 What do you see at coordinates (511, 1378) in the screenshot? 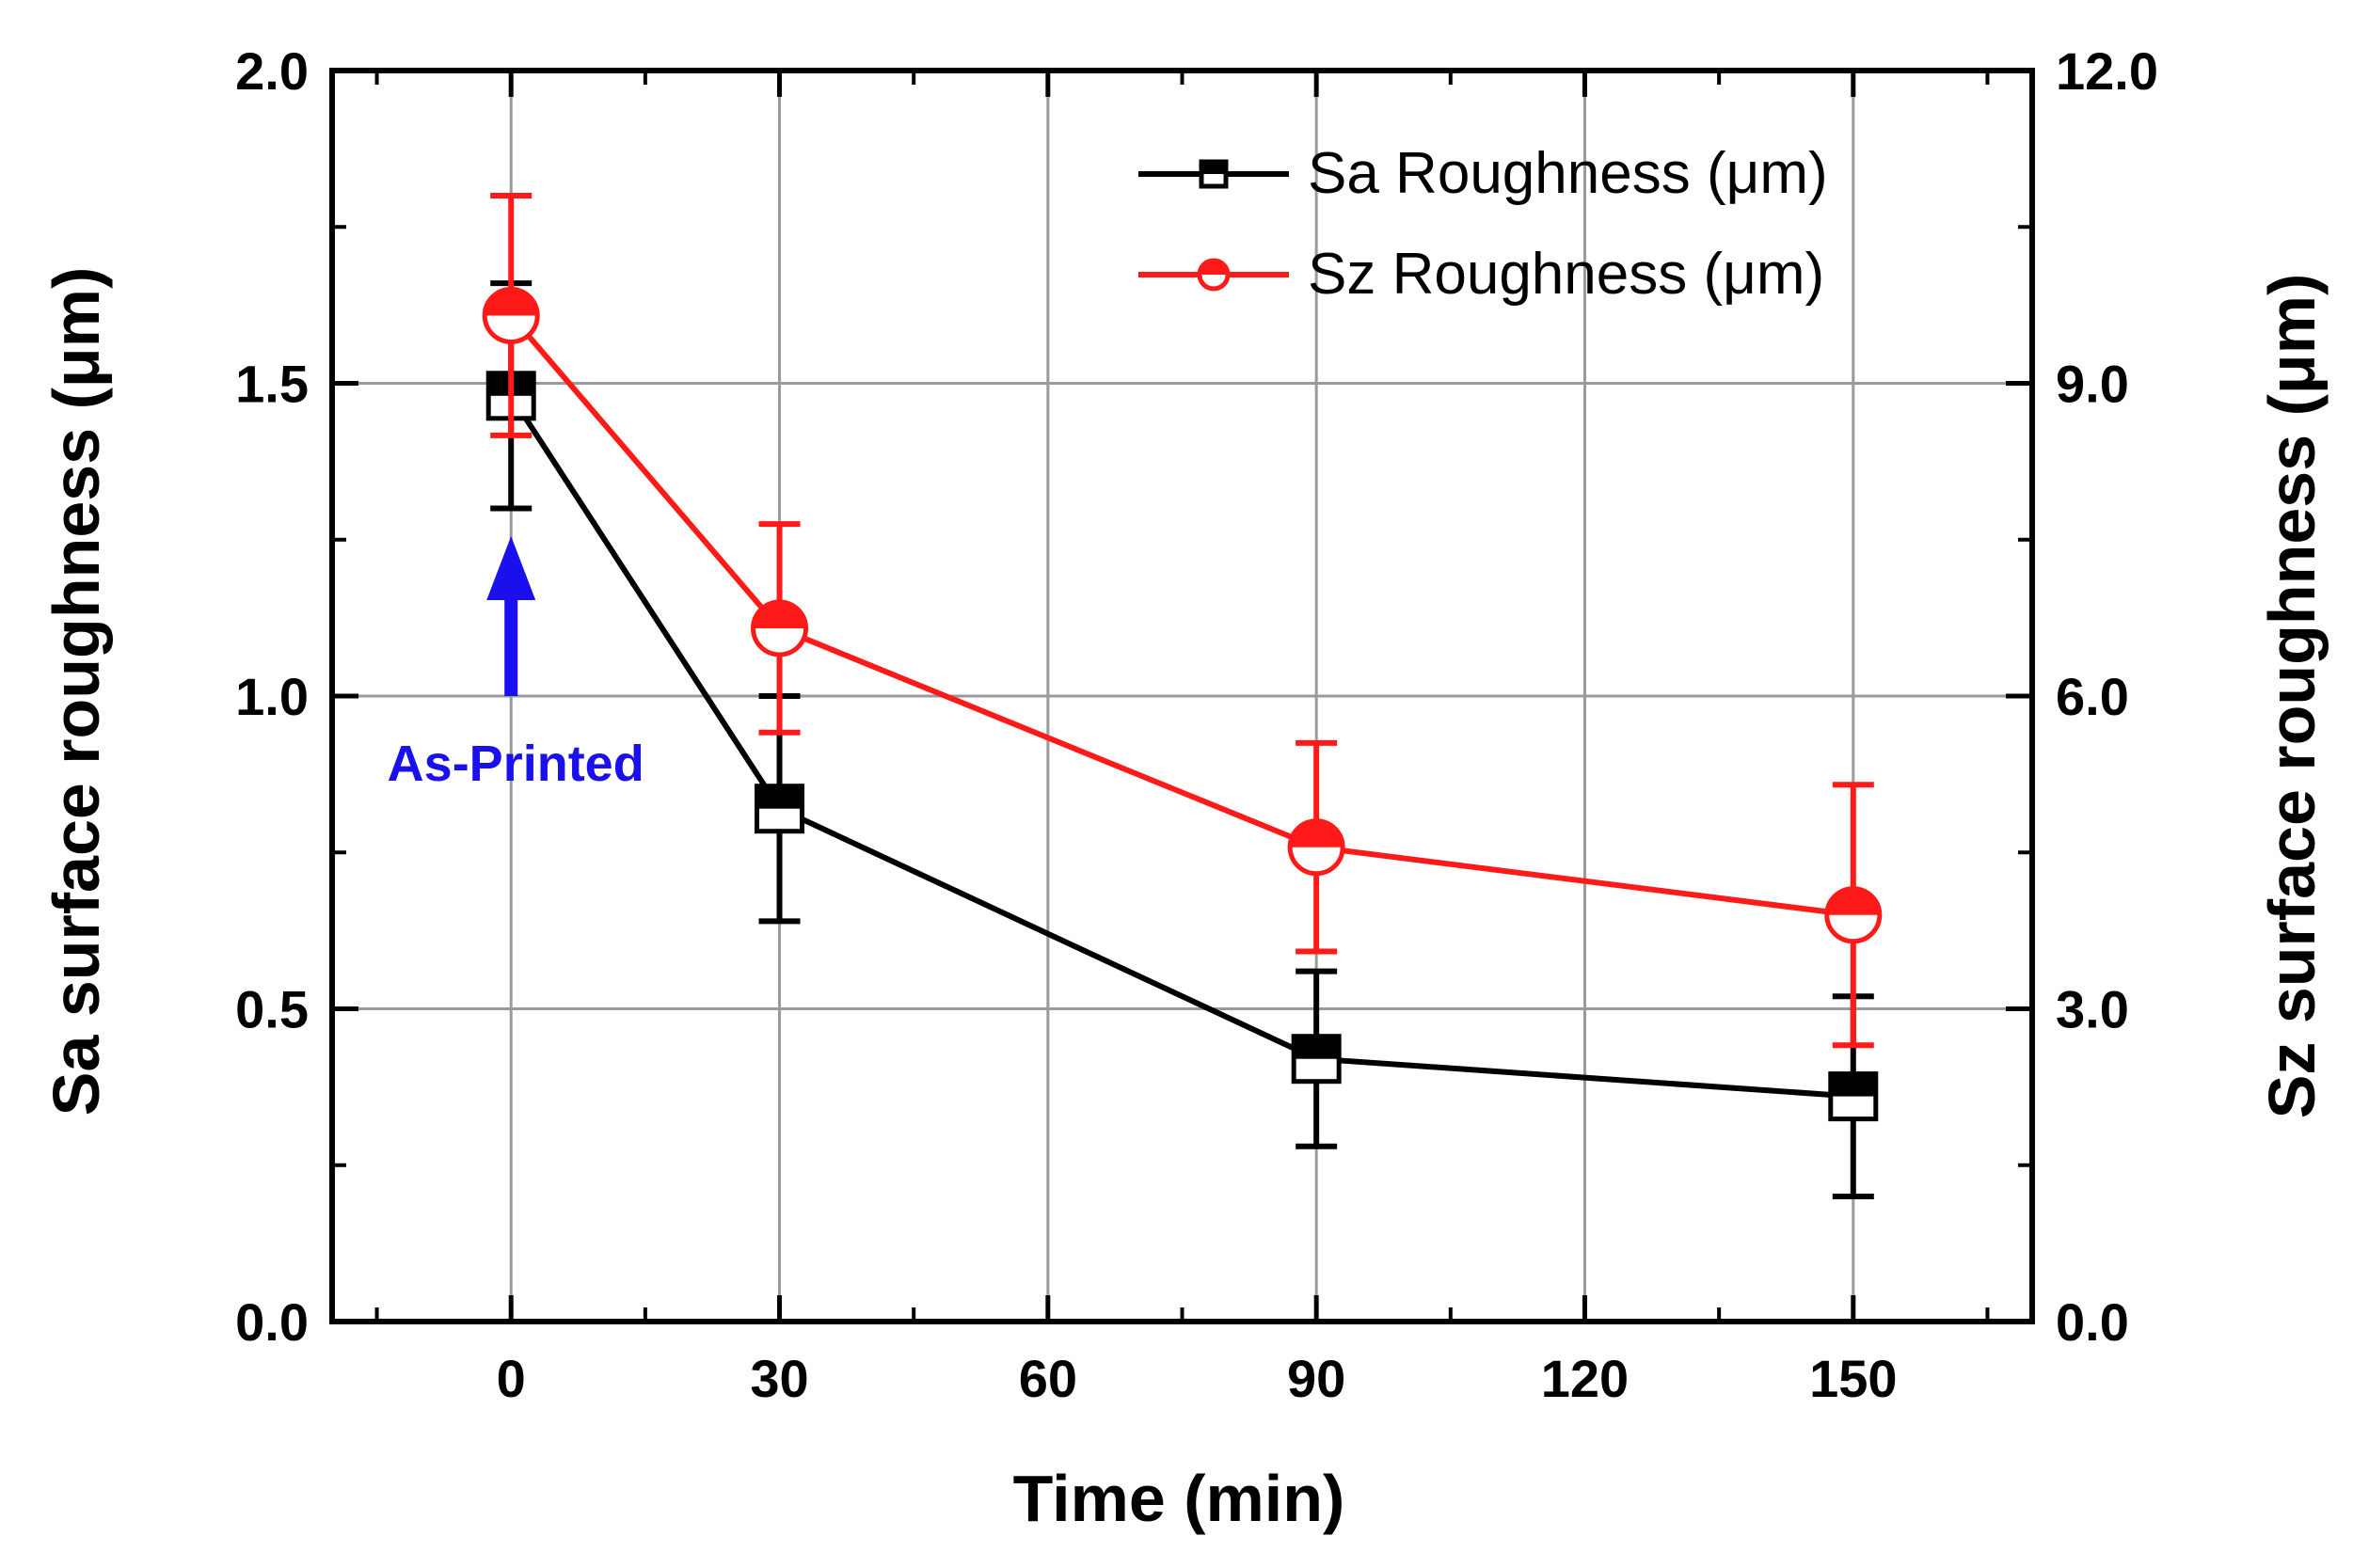
I see `x-tick-label-0: 0` at bounding box center [511, 1378].